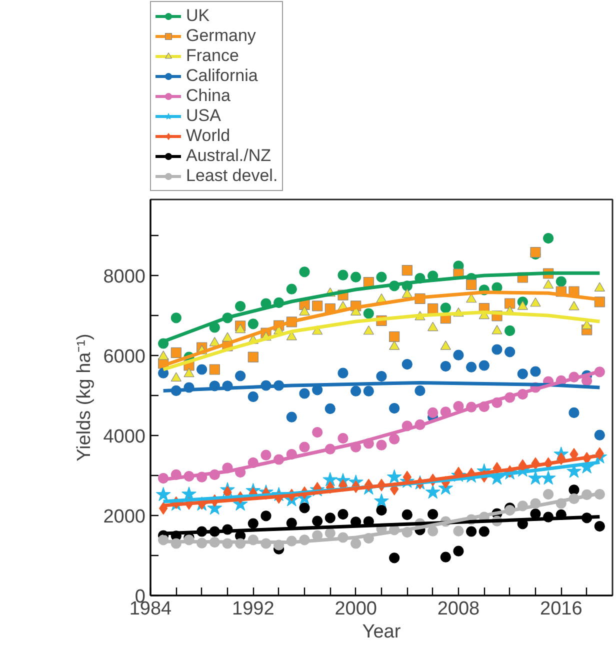 This screenshot has width=616, height=645. Describe the element at coordinates (561, 609) in the screenshot. I see `x-tick-label: 2016` at that location.